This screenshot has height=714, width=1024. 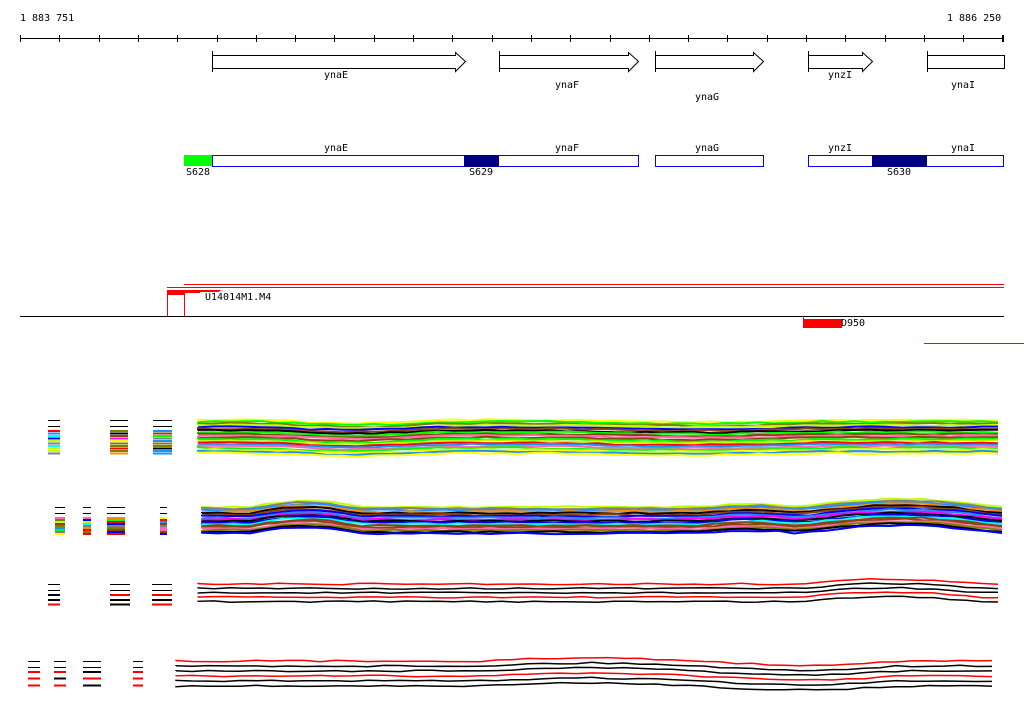 I want to click on segment-s630, so click(x=899, y=161).